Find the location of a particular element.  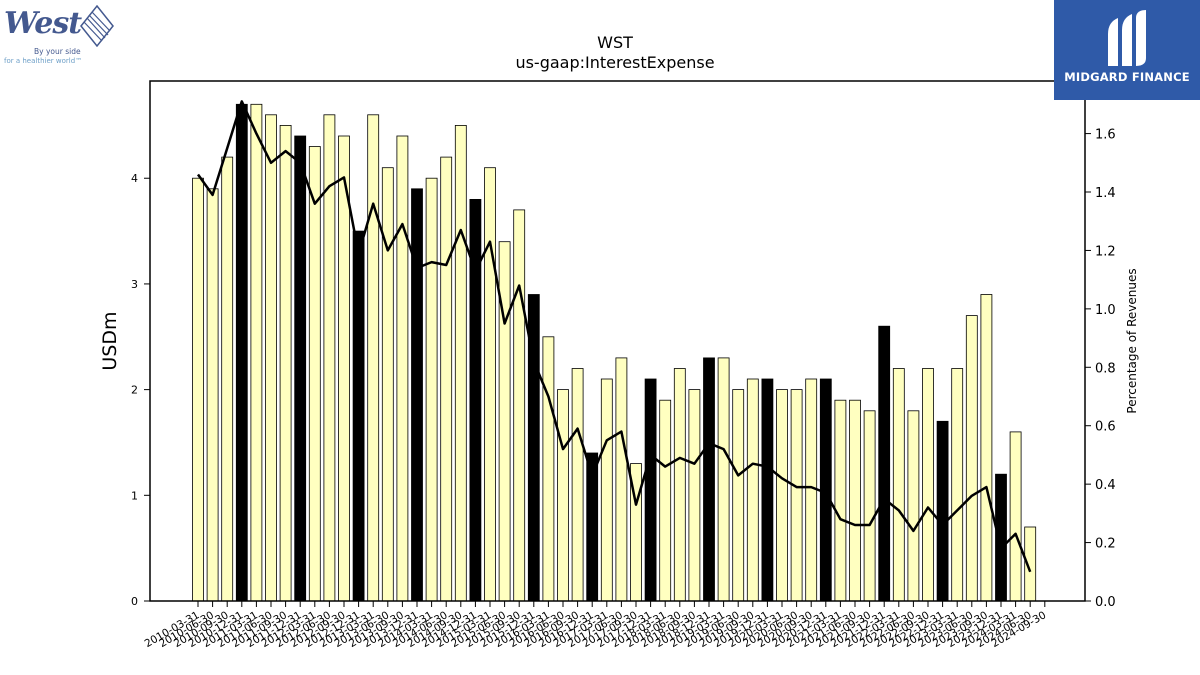

y2-tick-label-1.6: 1.6 is located at coordinates (1105, 135).